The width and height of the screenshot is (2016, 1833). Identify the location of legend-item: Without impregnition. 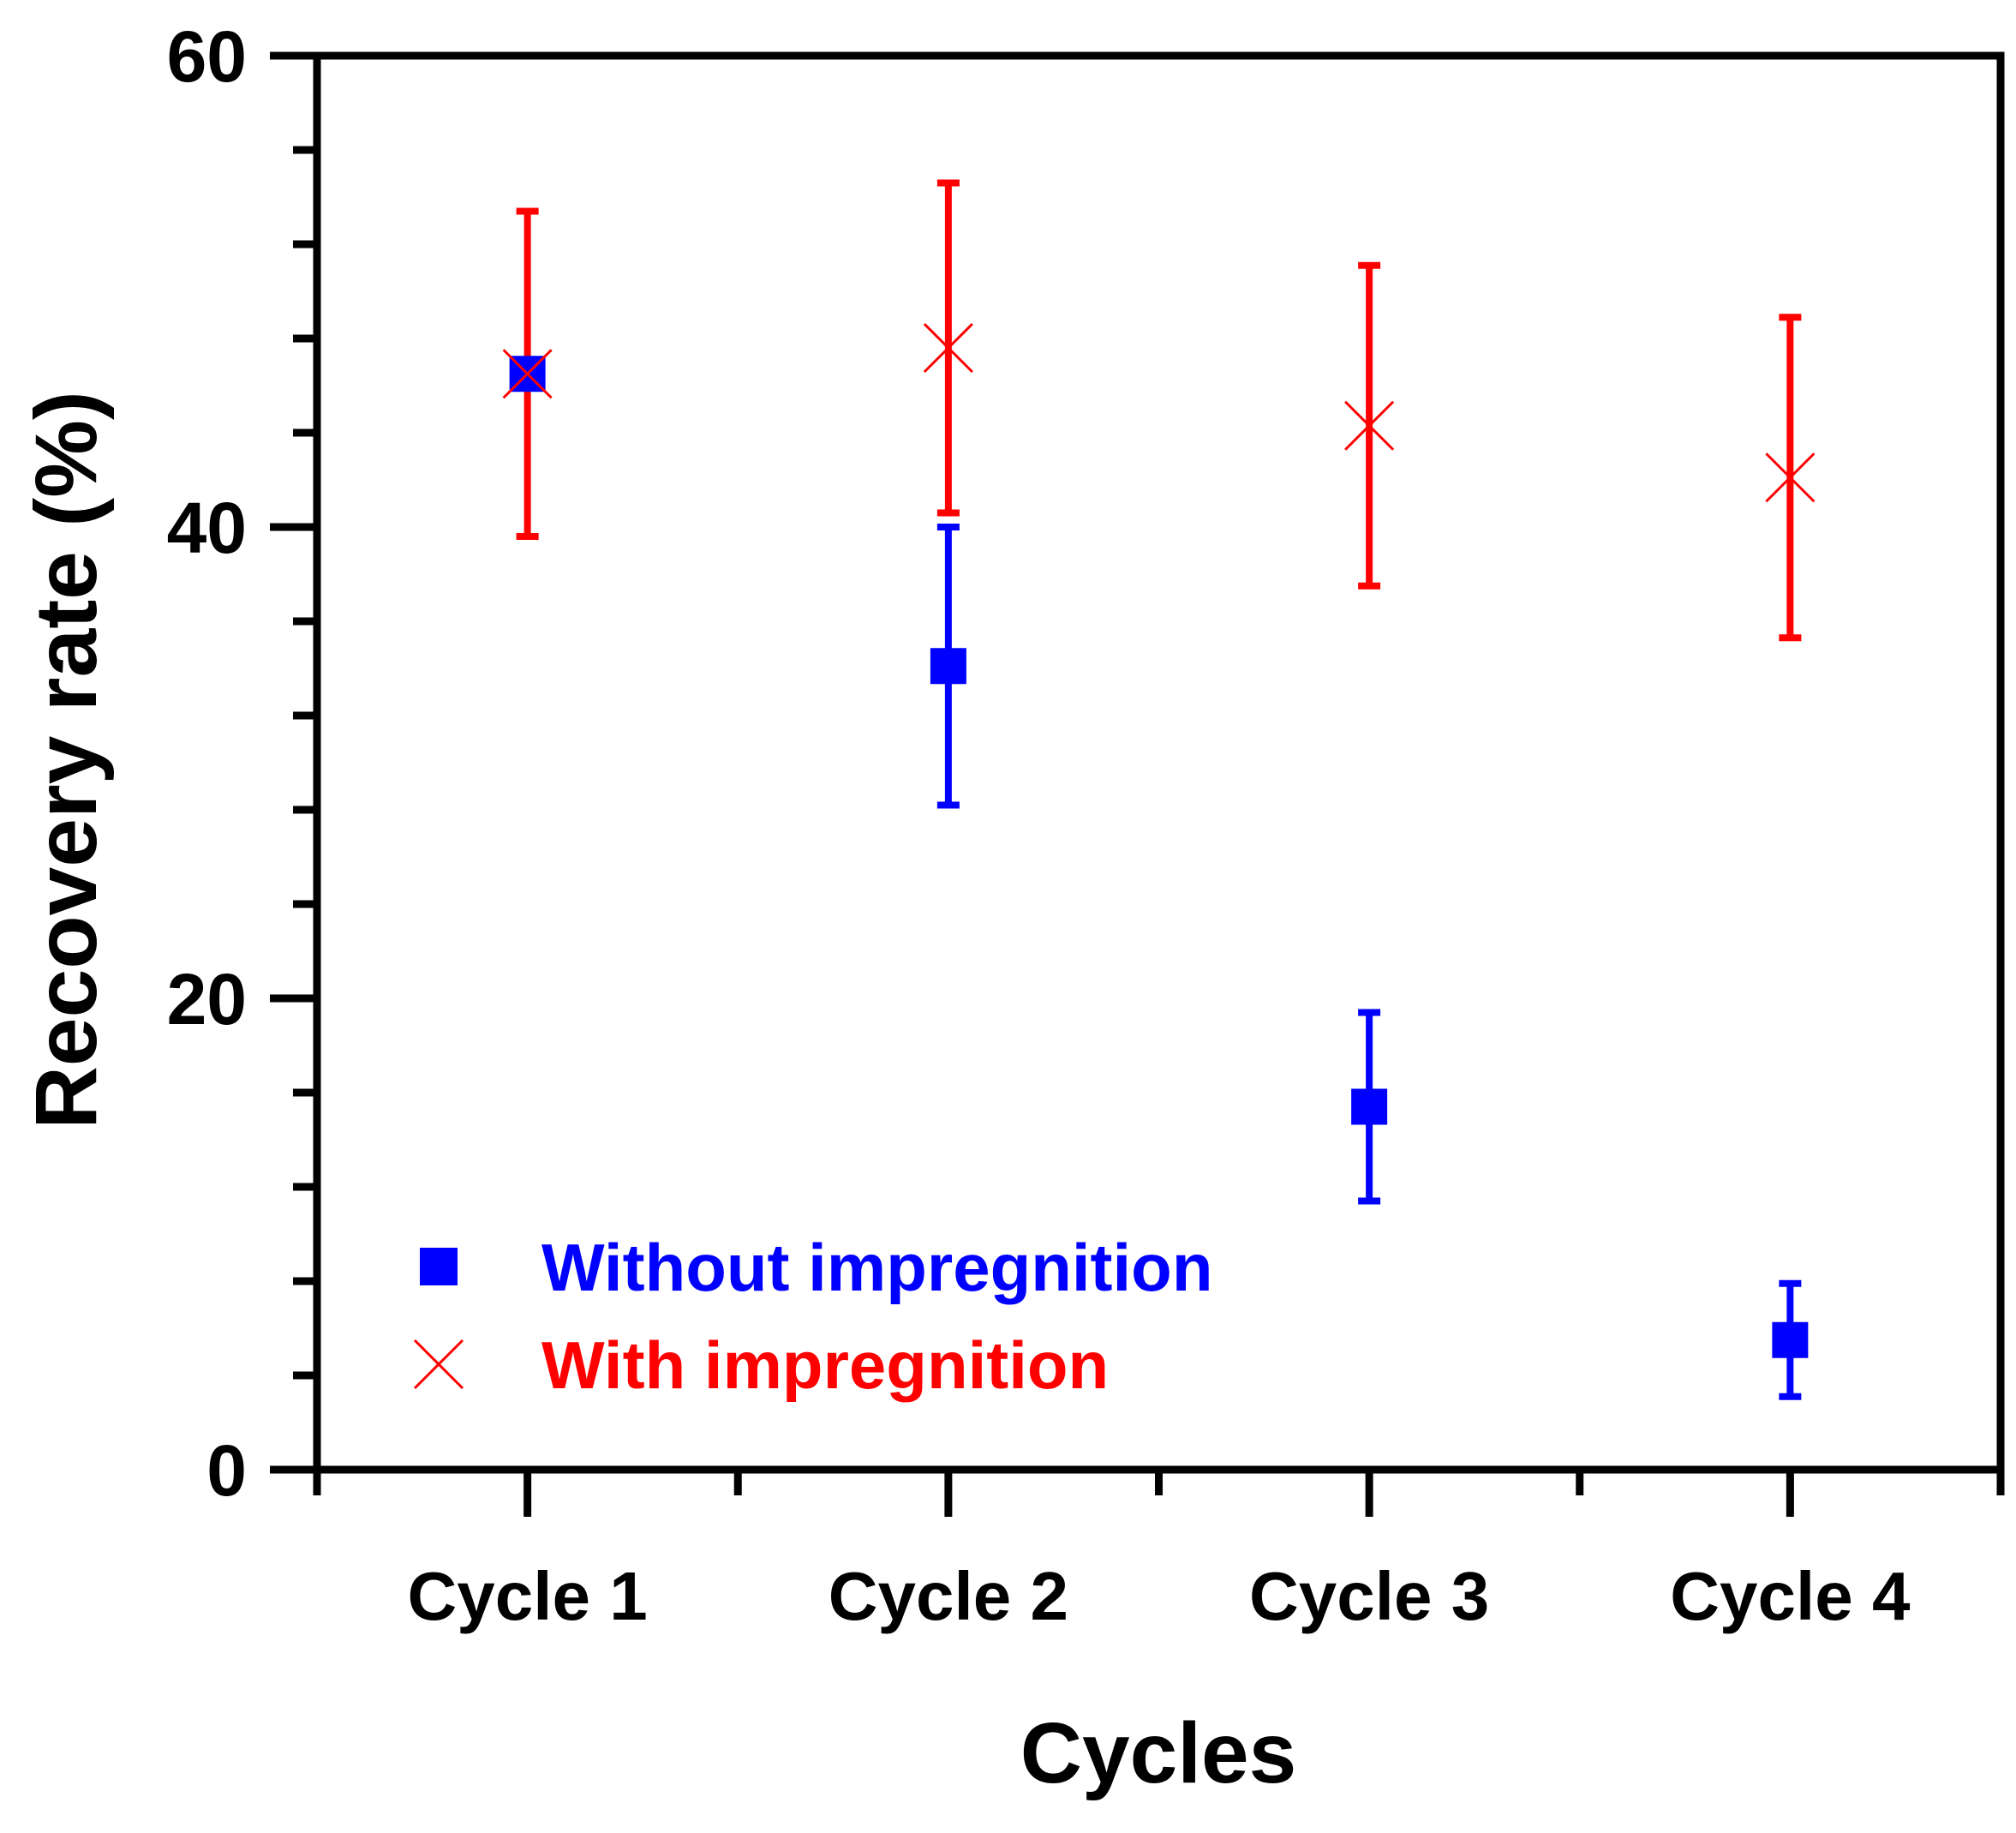
(816, 1267).